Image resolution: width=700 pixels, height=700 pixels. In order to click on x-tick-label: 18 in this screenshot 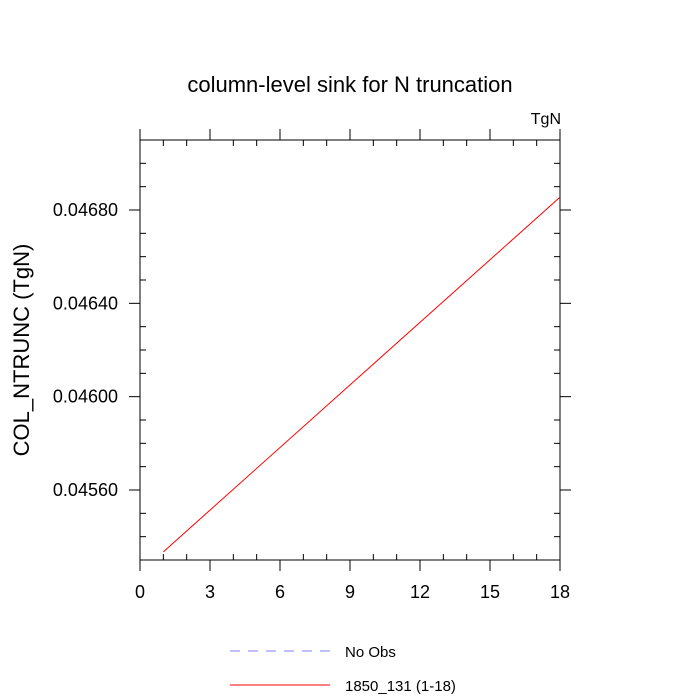, I will do `click(560, 592)`.